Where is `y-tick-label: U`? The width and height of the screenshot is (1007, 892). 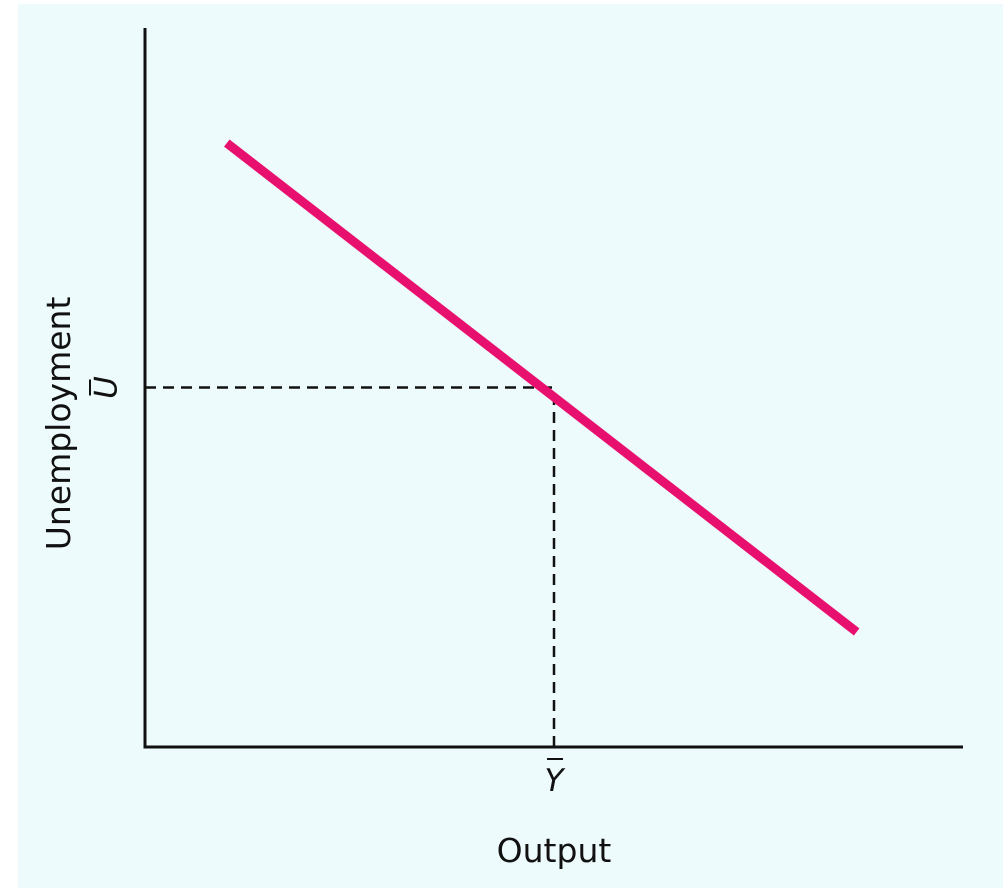 y-tick-label: U is located at coordinates (107, 387).